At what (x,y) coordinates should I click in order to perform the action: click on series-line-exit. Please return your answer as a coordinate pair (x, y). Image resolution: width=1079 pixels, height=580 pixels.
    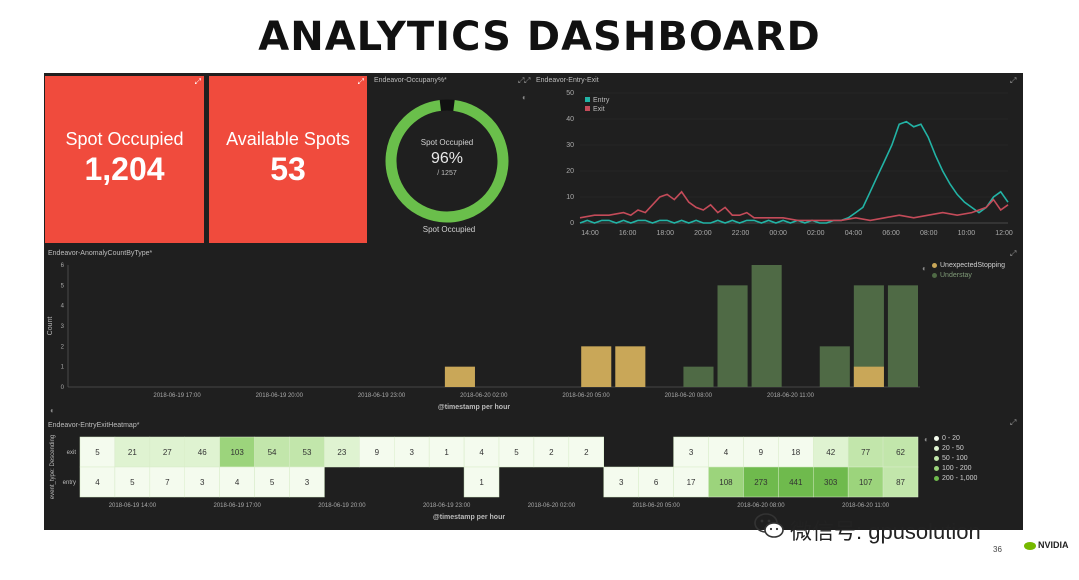
    Looking at the image, I should click on (794, 206).